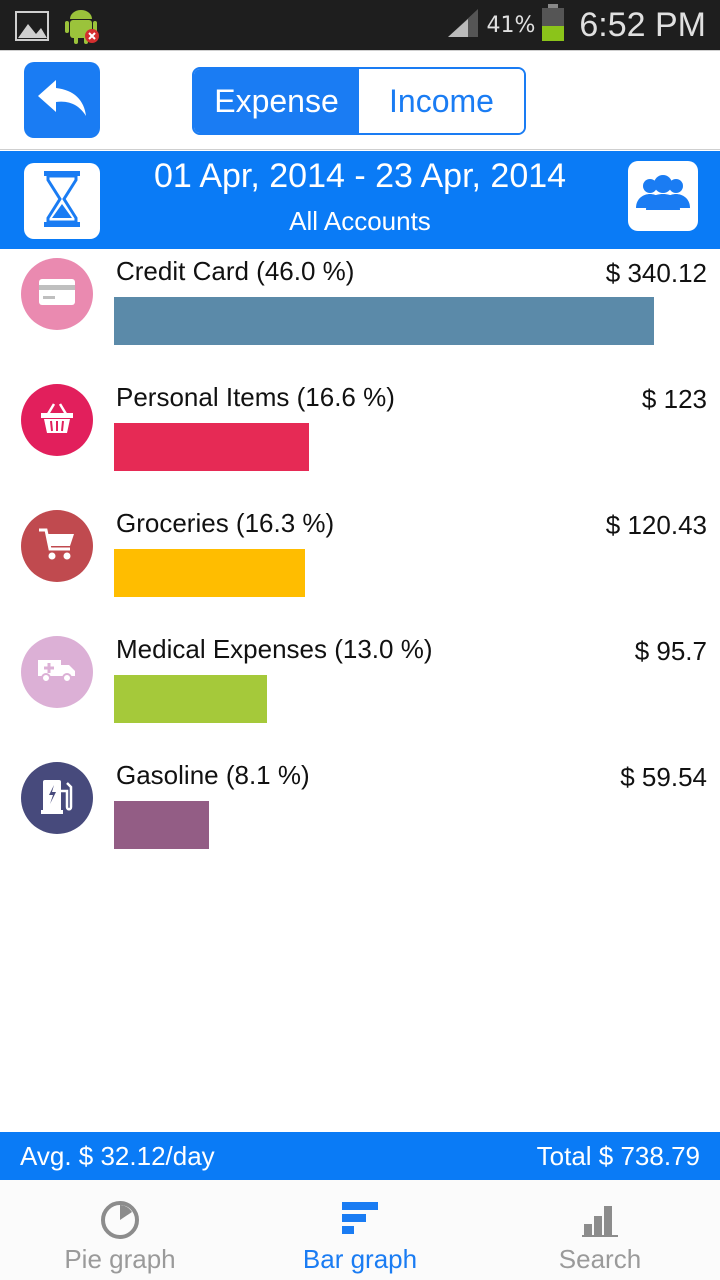  Describe the element at coordinates (511, 25) in the screenshot. I see `battery-percent: 41%` at that location.